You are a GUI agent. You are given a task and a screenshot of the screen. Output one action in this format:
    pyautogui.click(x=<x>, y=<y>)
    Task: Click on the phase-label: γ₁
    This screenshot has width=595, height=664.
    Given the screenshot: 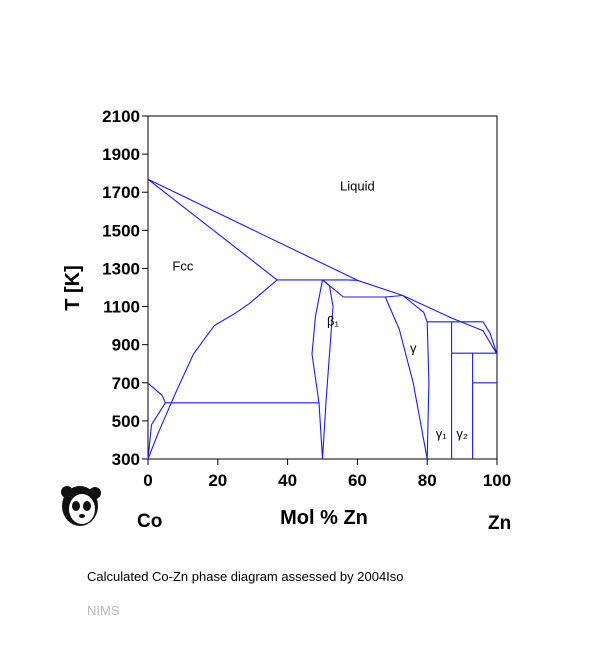 What is the action you would take?
    pyautogui.click(x=442, y=433)
    